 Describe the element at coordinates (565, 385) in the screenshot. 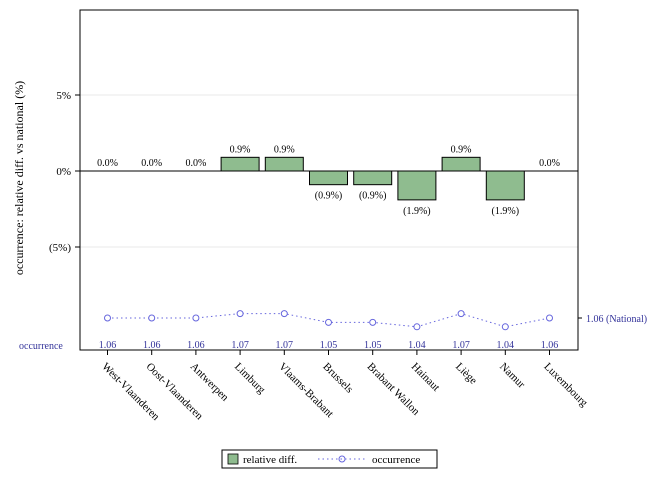

I see `x-tick-label: Luxembourg` at that location.